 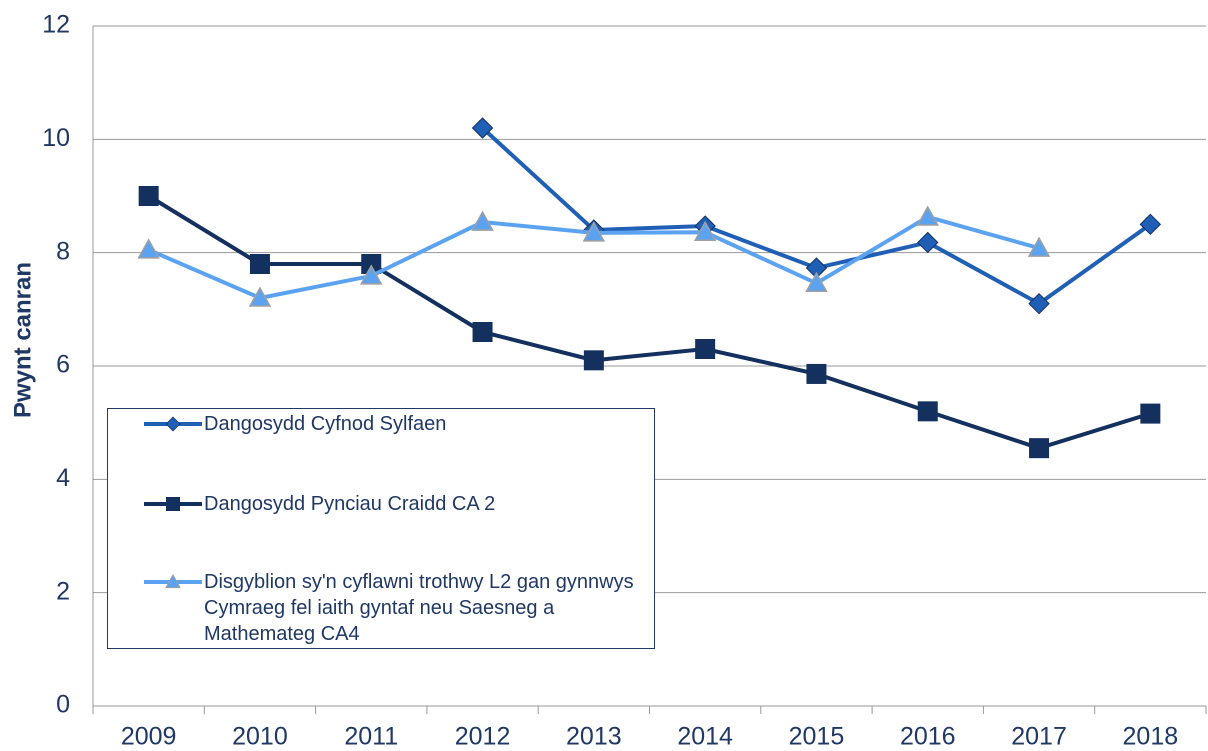 I want to click on x-tick-label: 2017, so click(x=1039, y=737).